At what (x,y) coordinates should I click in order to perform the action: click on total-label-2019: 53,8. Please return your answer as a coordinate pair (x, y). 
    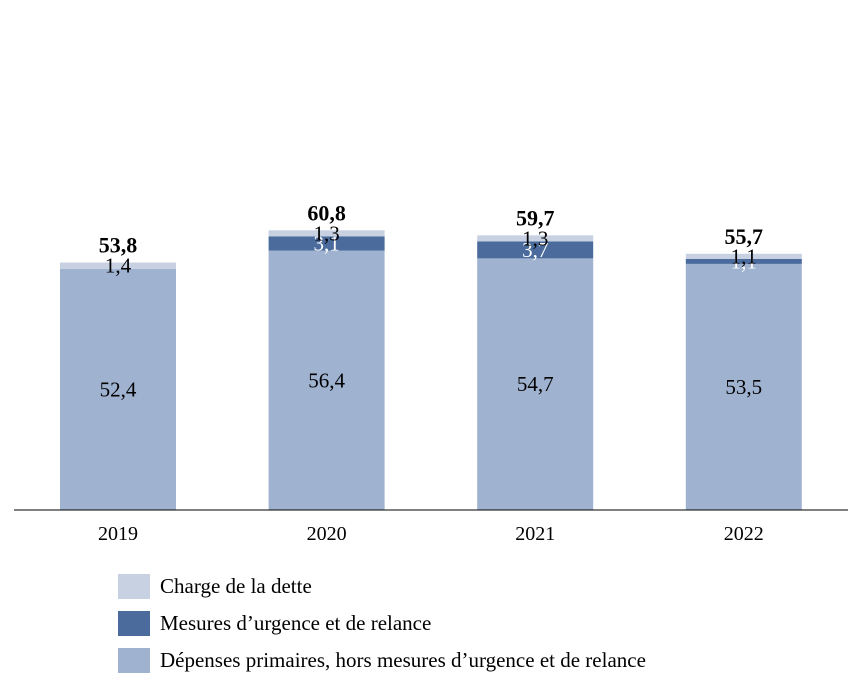
    Looking at the image, I should click on (118, 245).